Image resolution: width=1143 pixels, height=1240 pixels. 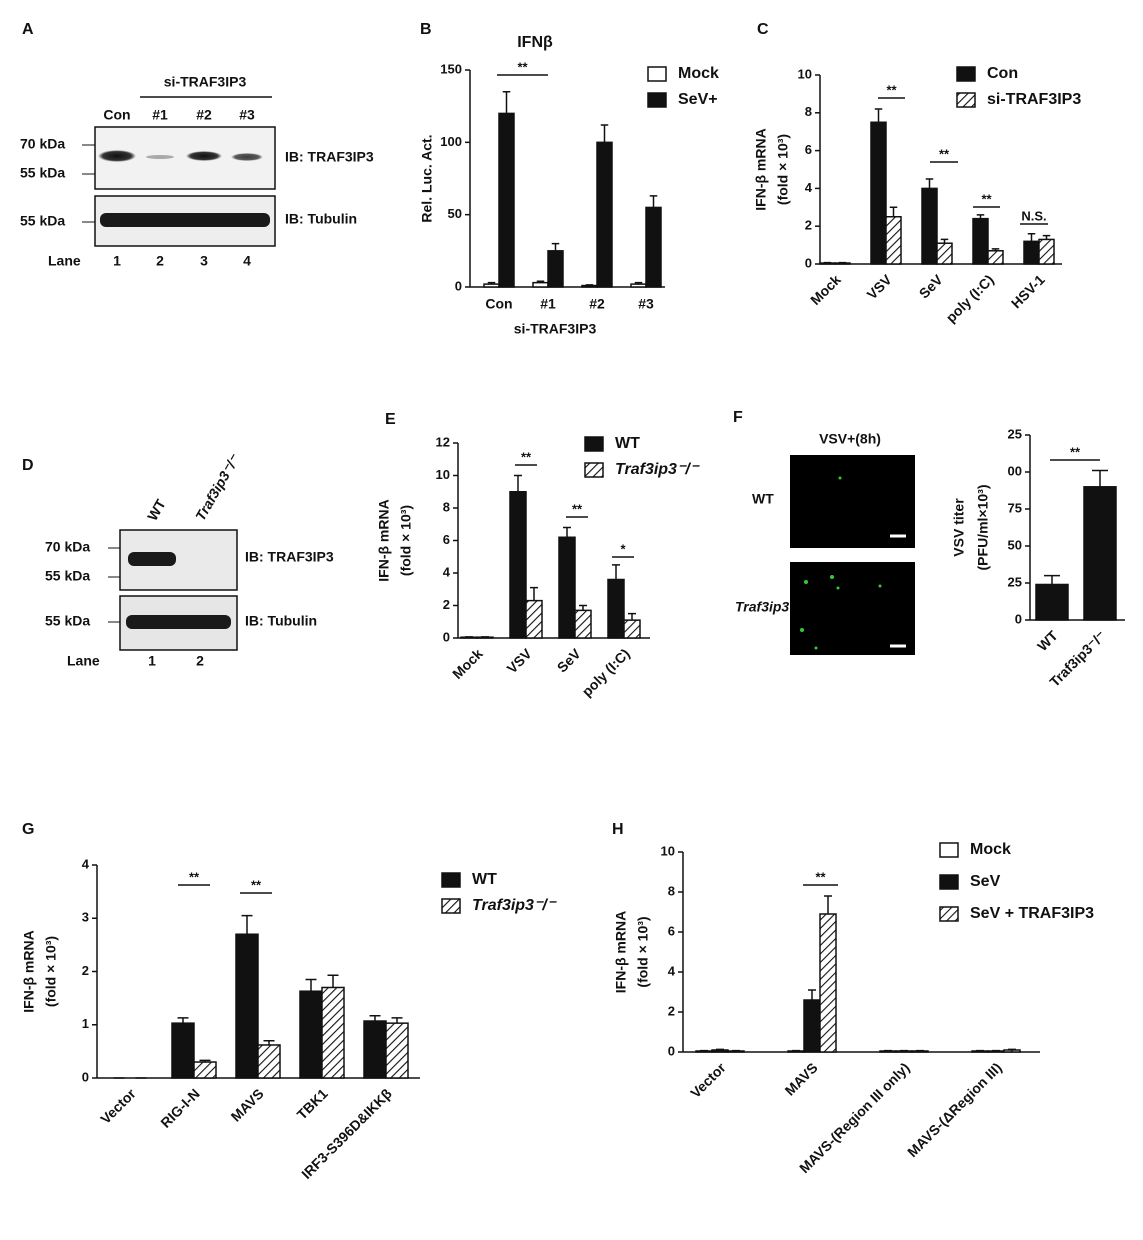 What do you see at coordinates (289, 557) in the screenshot?
I see `probe: IB: TRAF3IP3` at bounding box center [289, 557].